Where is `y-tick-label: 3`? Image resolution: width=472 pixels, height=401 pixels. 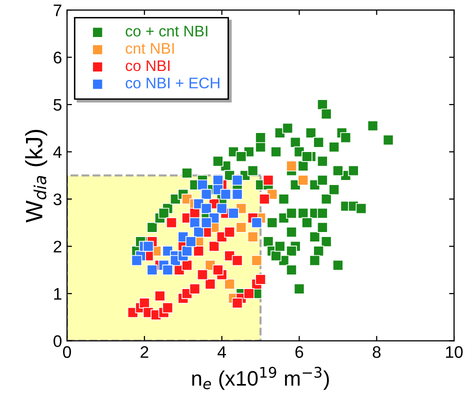 y-tick-label: 3 is located at coordinates (58, 199).